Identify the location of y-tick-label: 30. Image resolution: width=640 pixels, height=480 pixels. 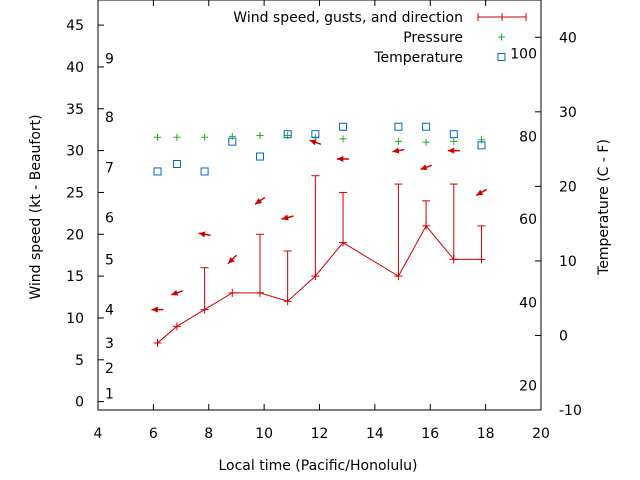
(75, 152).